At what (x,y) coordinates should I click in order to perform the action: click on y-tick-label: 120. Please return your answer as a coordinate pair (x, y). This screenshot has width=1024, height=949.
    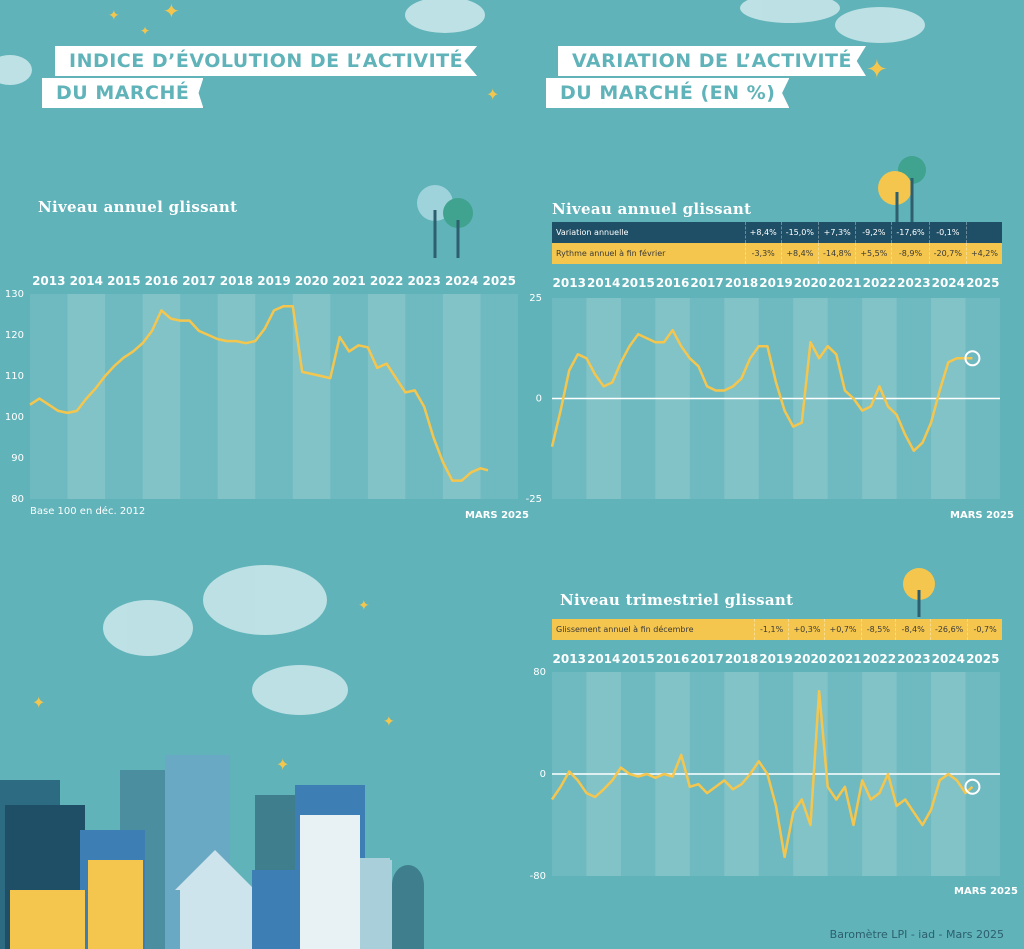
    Looking at the image, I should click on (14, 335).